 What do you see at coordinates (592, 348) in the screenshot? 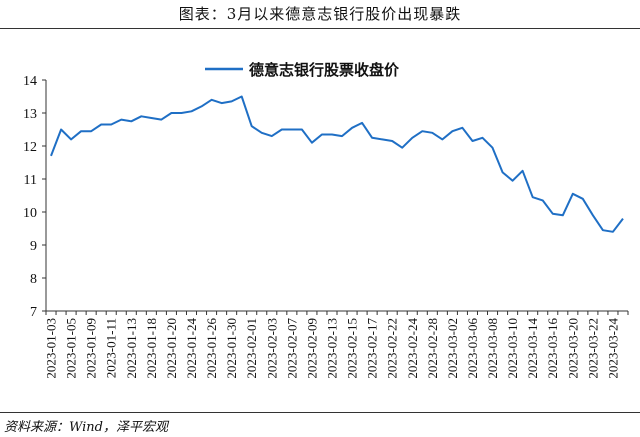
I see `x-tick-label: 2023-03-22` at bounding box center [592, 348].